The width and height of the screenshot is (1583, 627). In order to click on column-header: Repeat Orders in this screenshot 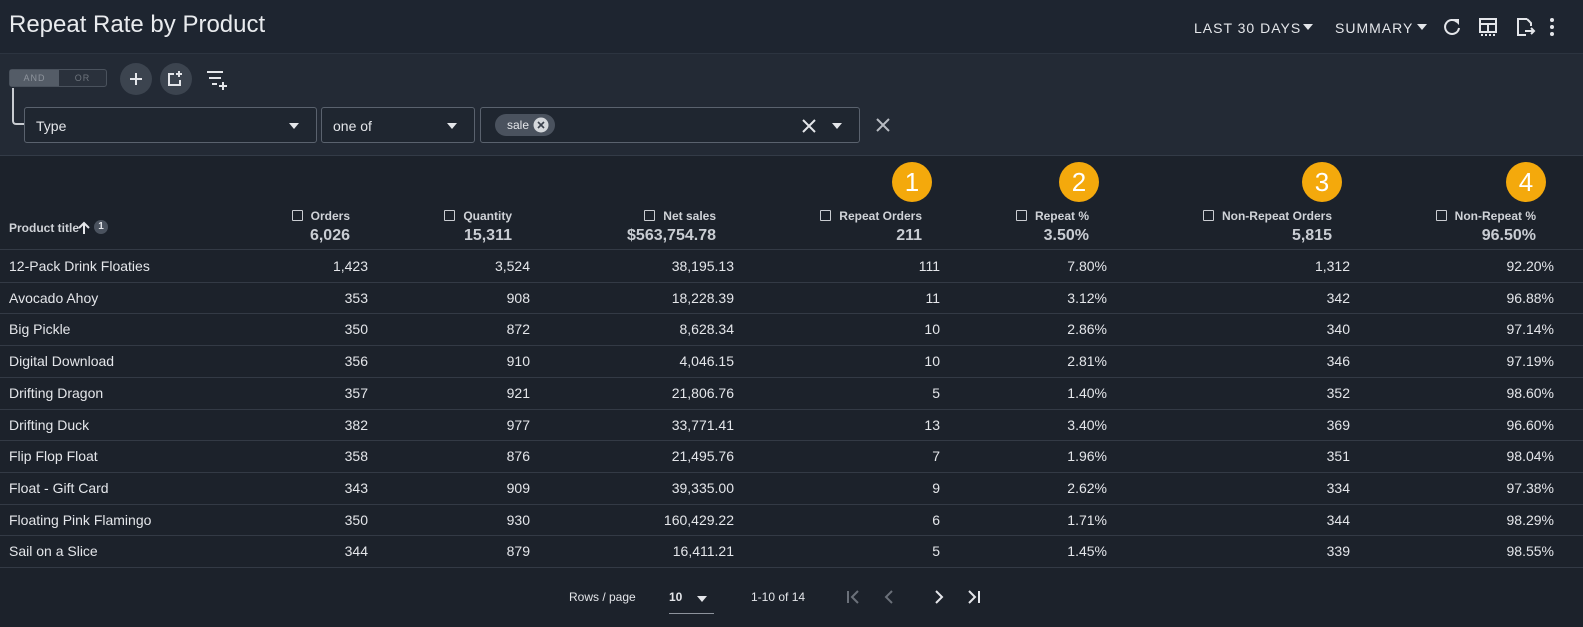, I will do `click(880, 216)`.